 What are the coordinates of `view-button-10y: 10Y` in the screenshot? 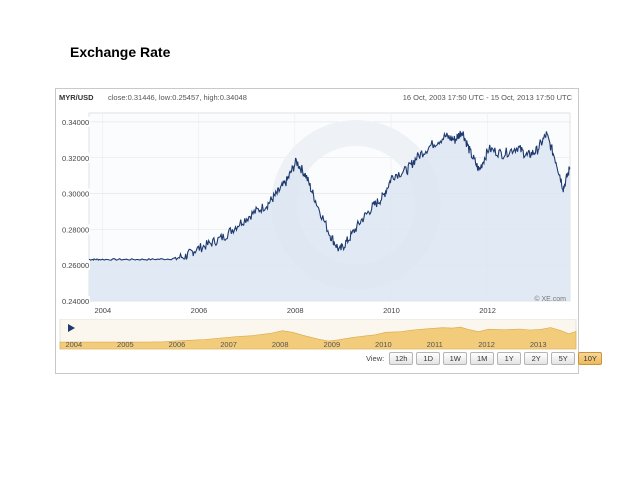 It's located at (590, 358).